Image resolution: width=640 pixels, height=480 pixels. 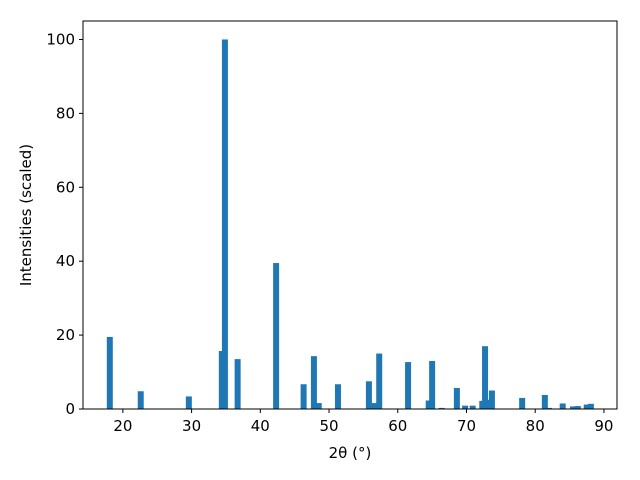 What do you see at coordinates (26, 215) in the screenshot?
I see `y-axis-label: Intensities (scaled)` at bounding box center [26, 215].